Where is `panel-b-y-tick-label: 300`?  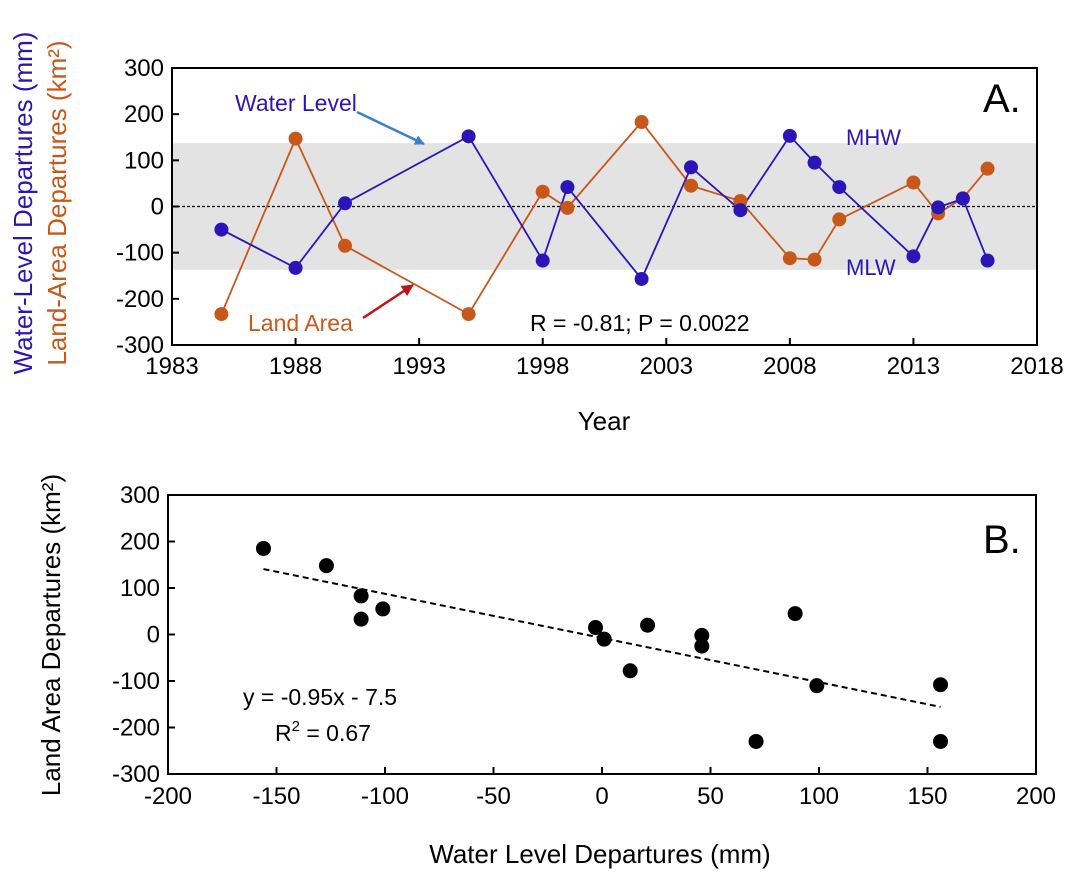 panel-b-y-tick-label: 300 is located at coordinates (140, 495).